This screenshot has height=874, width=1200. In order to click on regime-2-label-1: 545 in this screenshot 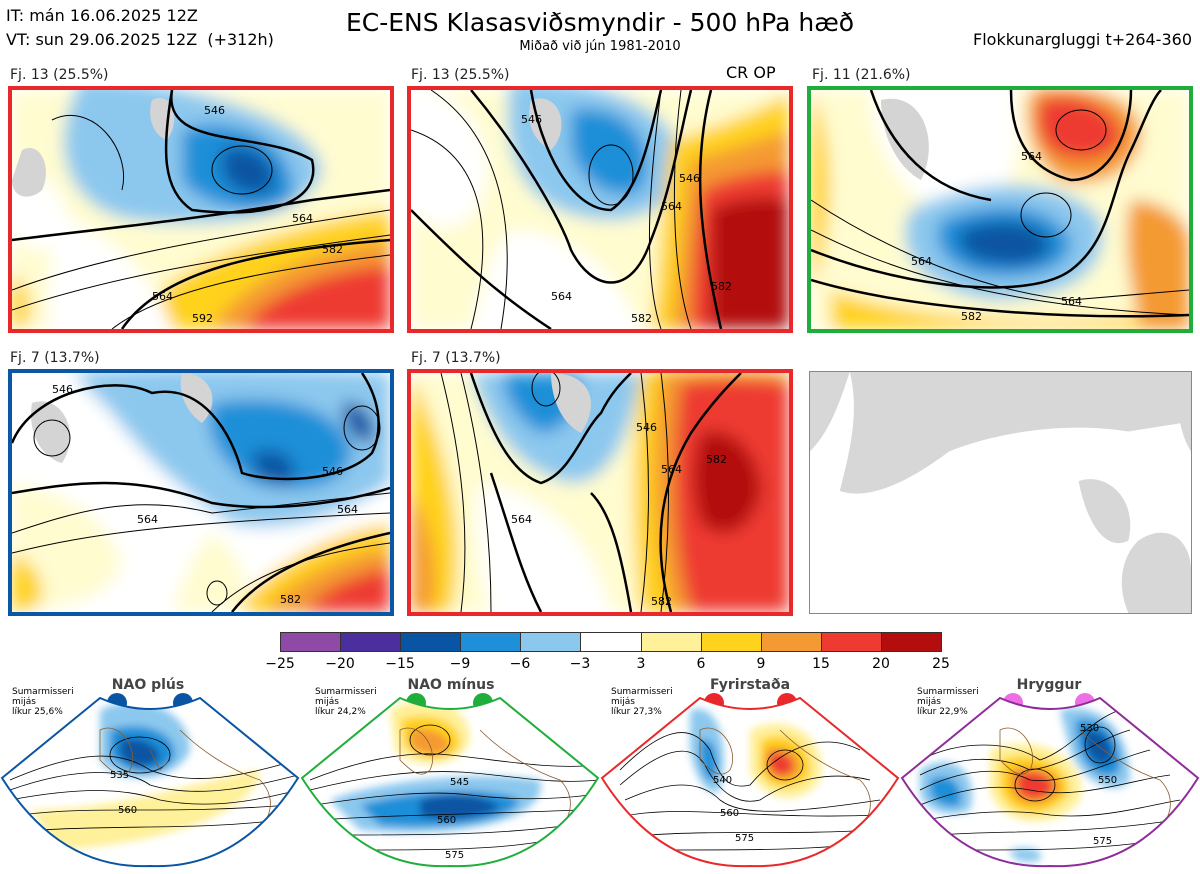, I will do `click(459, 782)`.